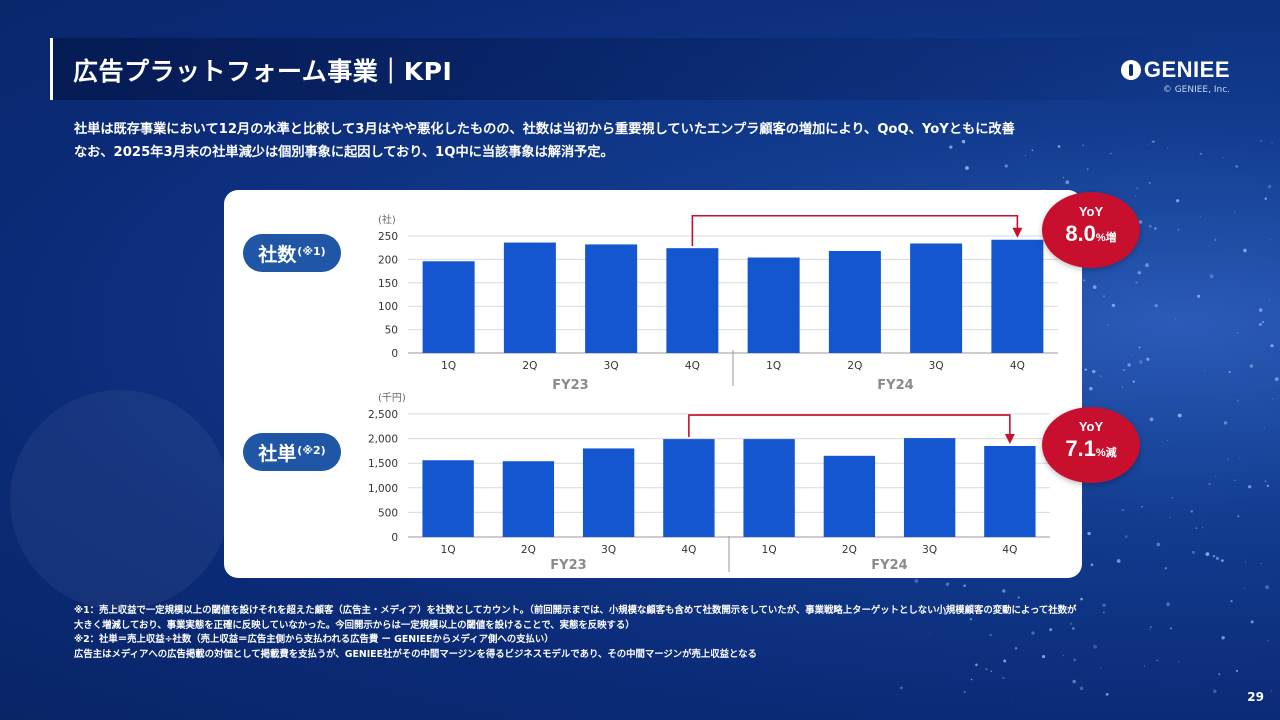 This screenshot has height=720, width=1280. What do you see at coordinates (1255, 697) in the screenshot?
I see `page-number: 29` at bounding box center [1255, 697].